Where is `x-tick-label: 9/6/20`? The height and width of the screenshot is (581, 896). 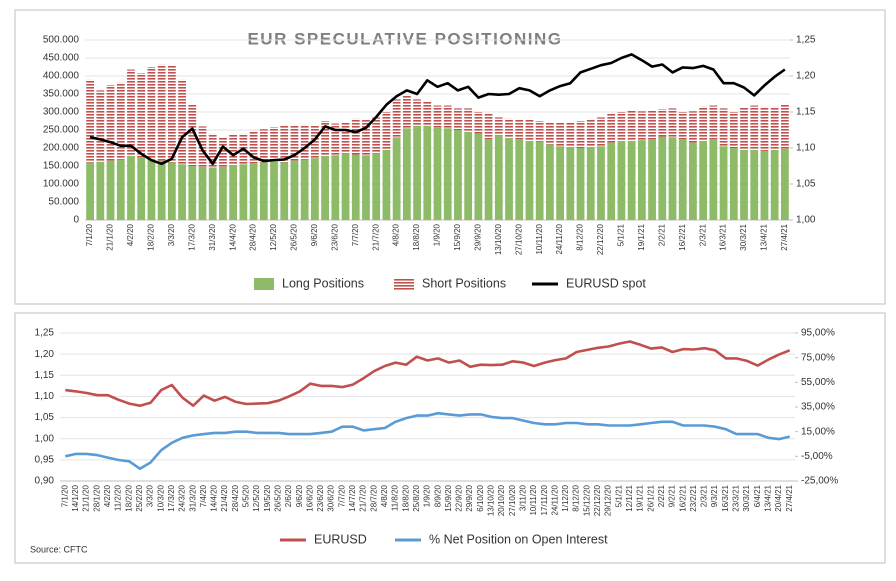
x-tick-label: 9/6/20 is located at coordinates (314, 234).